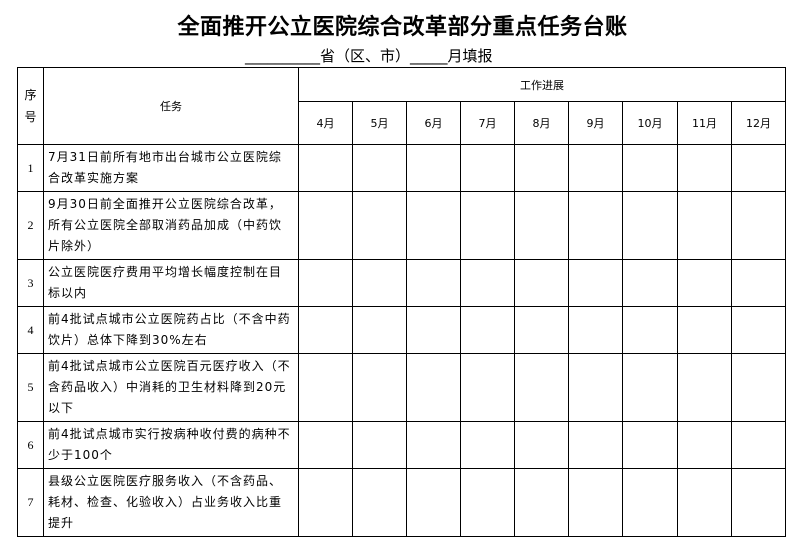 The height and width of the screenshot is (537, 805). Describe the element at coordinates (325, 123) in the screenshot. I see `header-month: 4月` at that location.